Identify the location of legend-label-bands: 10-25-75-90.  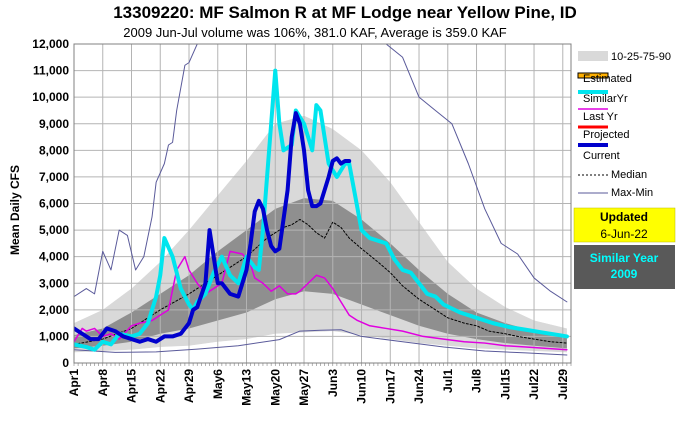
(641, 57).